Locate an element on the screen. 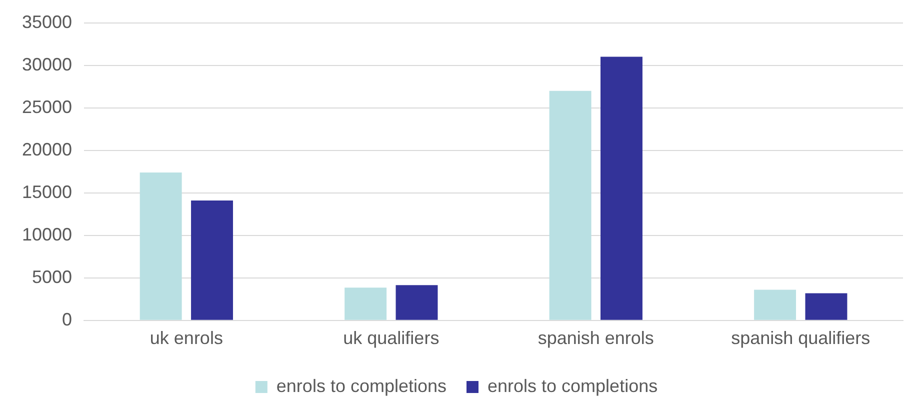  y-tick-label: 0 is located at coordinates (67, 319).